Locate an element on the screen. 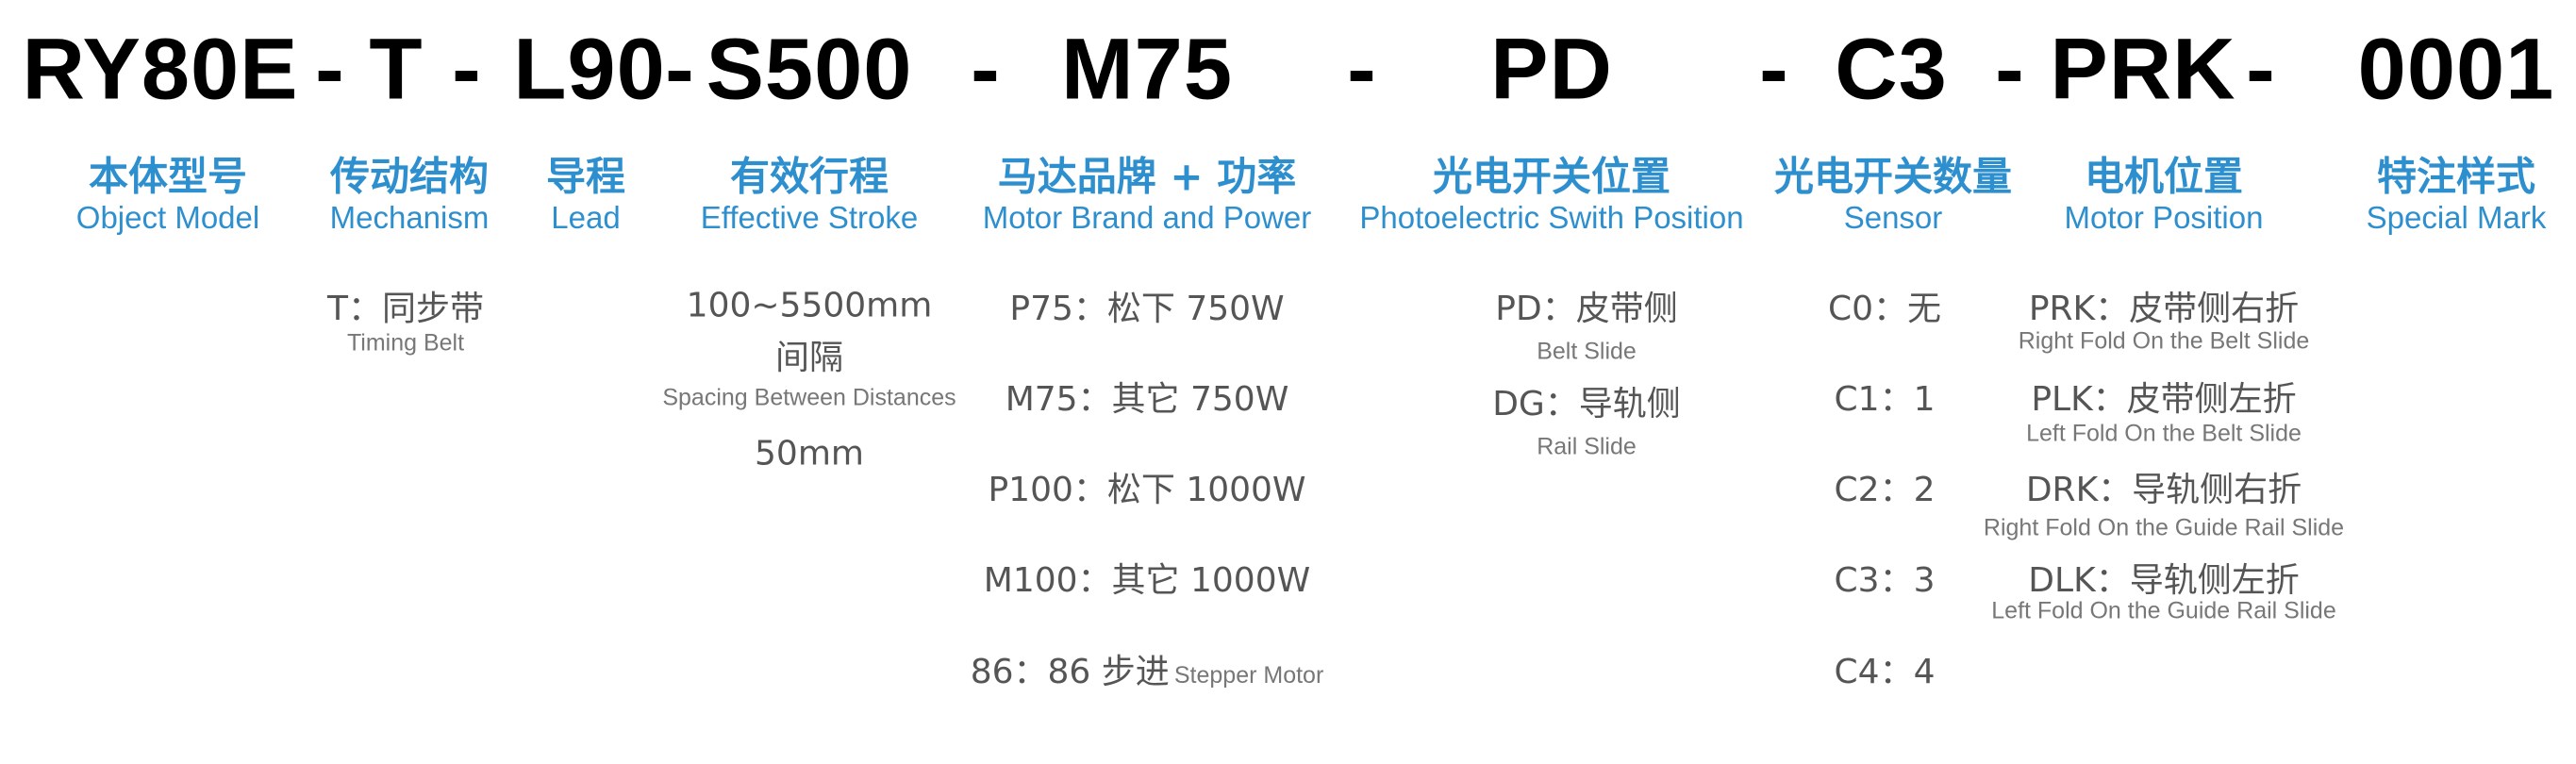 Image resolution: width=2576 pixels, height=764 pixels. motor-option: 86：86 步进 Stepper Motor is located at coordinates (1147, 668).